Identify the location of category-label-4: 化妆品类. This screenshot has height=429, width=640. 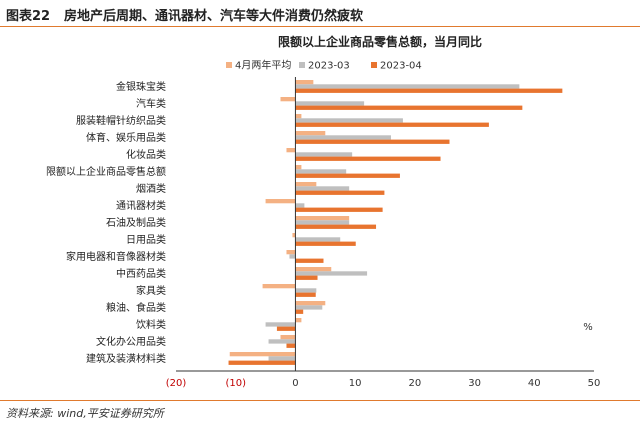
(146, 154).